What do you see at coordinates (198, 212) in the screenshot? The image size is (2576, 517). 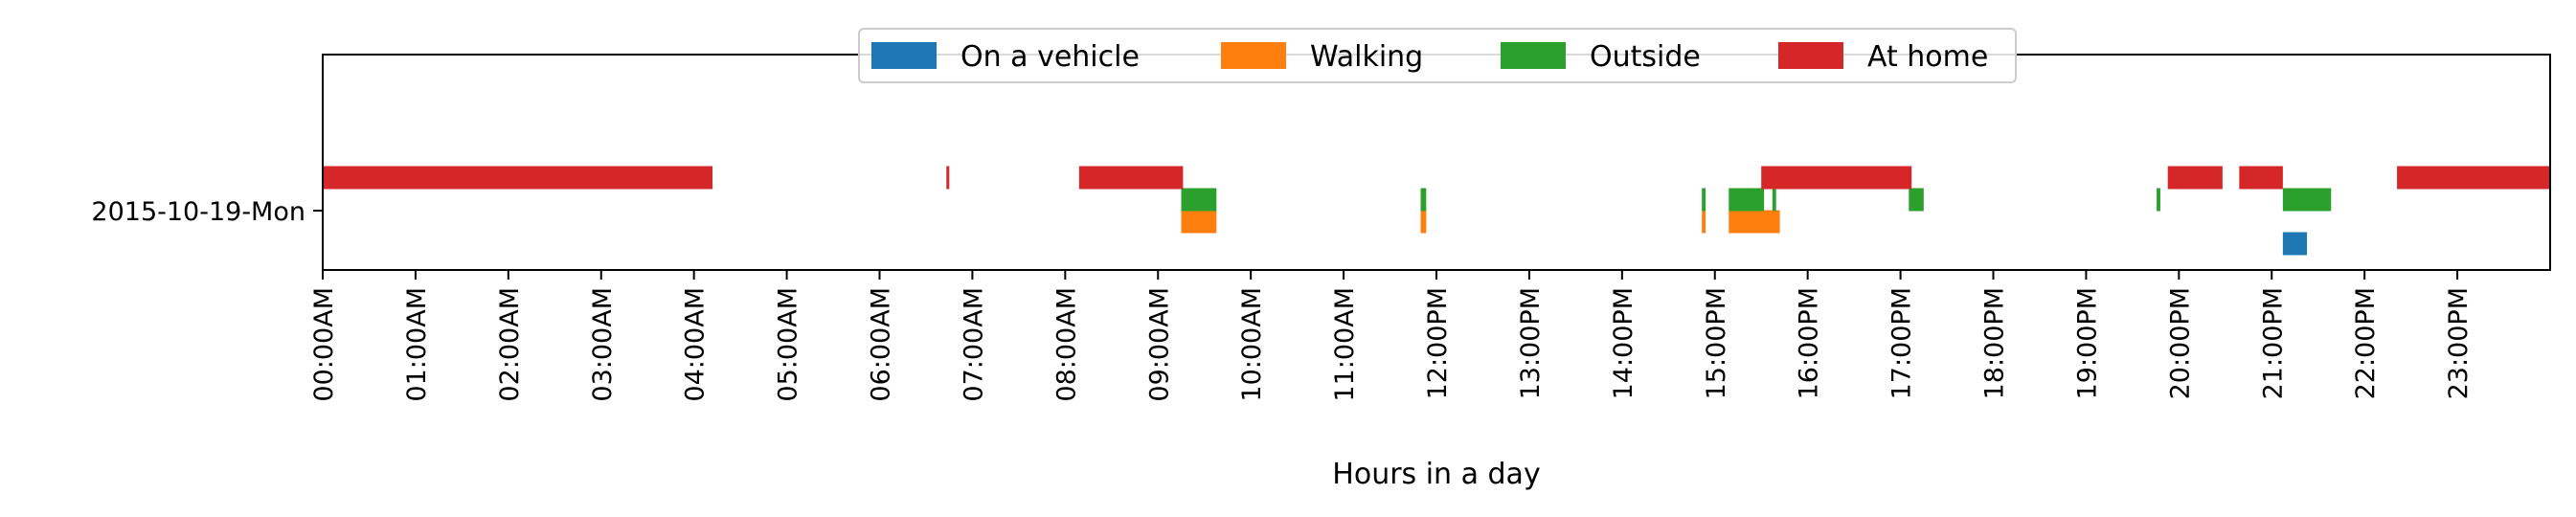 I see `y-tick-label: 2015-10-19-Mon` at bounding box center [198, 212].